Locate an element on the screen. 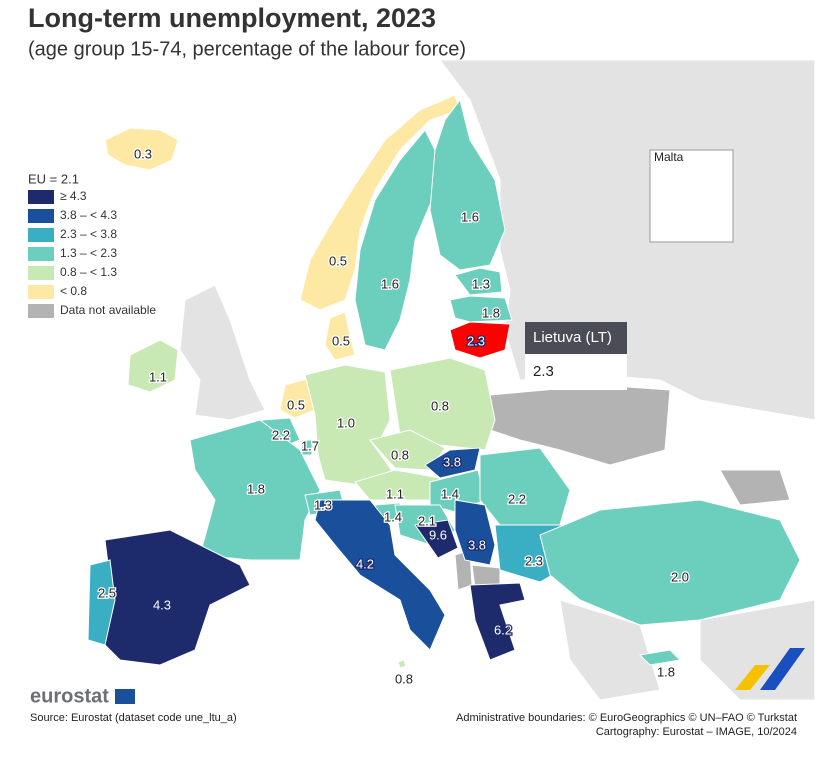 The image size is (815, 762). legend-label: 0.8 – < 1.3 is located at coordinates (88, 272).